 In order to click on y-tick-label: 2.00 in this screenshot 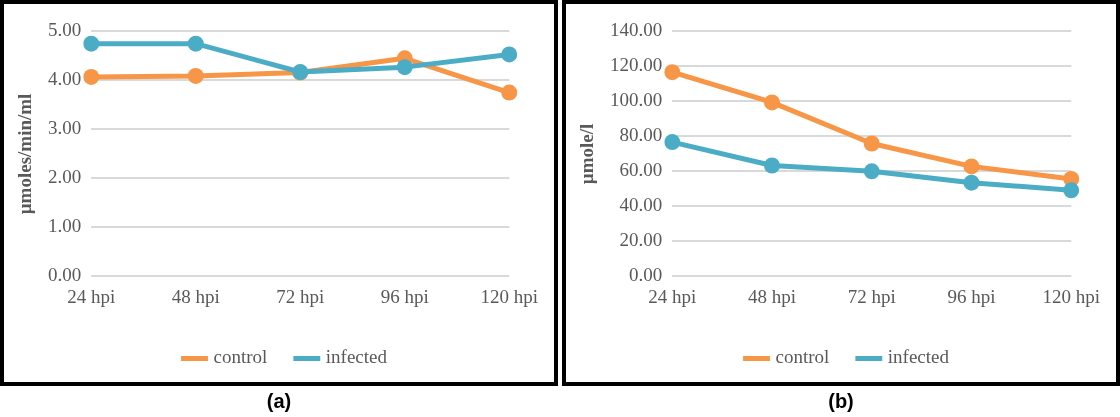, I will do `click(65, 177)`.